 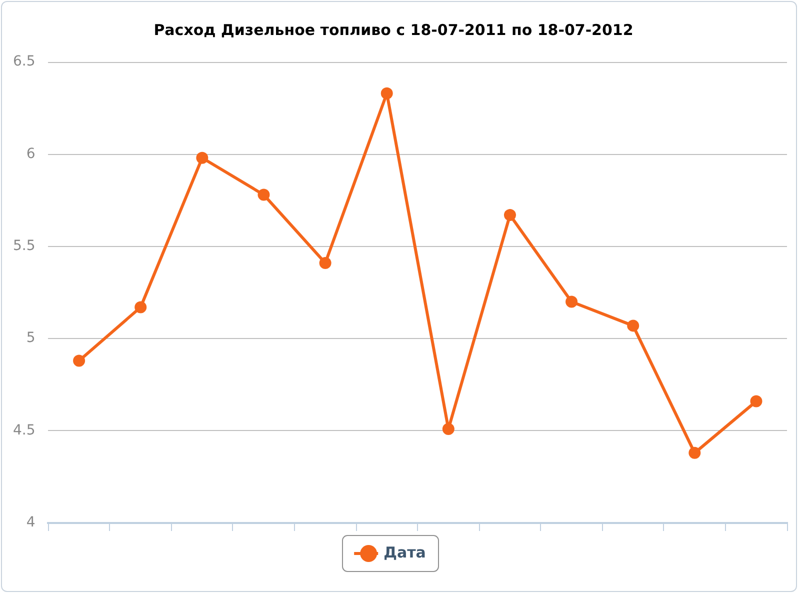 What do you see at coordinates (31, 154) in the screenshot?
I see `y-tick-label: 6` at bounding box center [31, 154].